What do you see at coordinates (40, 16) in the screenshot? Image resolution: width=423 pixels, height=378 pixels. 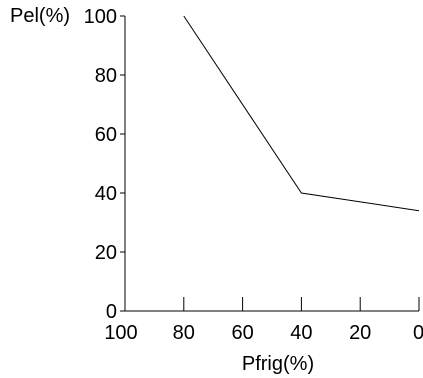 I see `y-axis-title: Pel(%)` at bounding box center [40, 16].